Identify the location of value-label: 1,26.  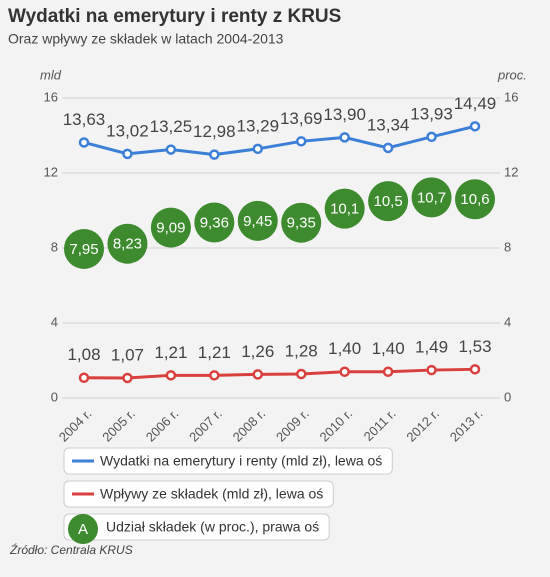
(257, 351).